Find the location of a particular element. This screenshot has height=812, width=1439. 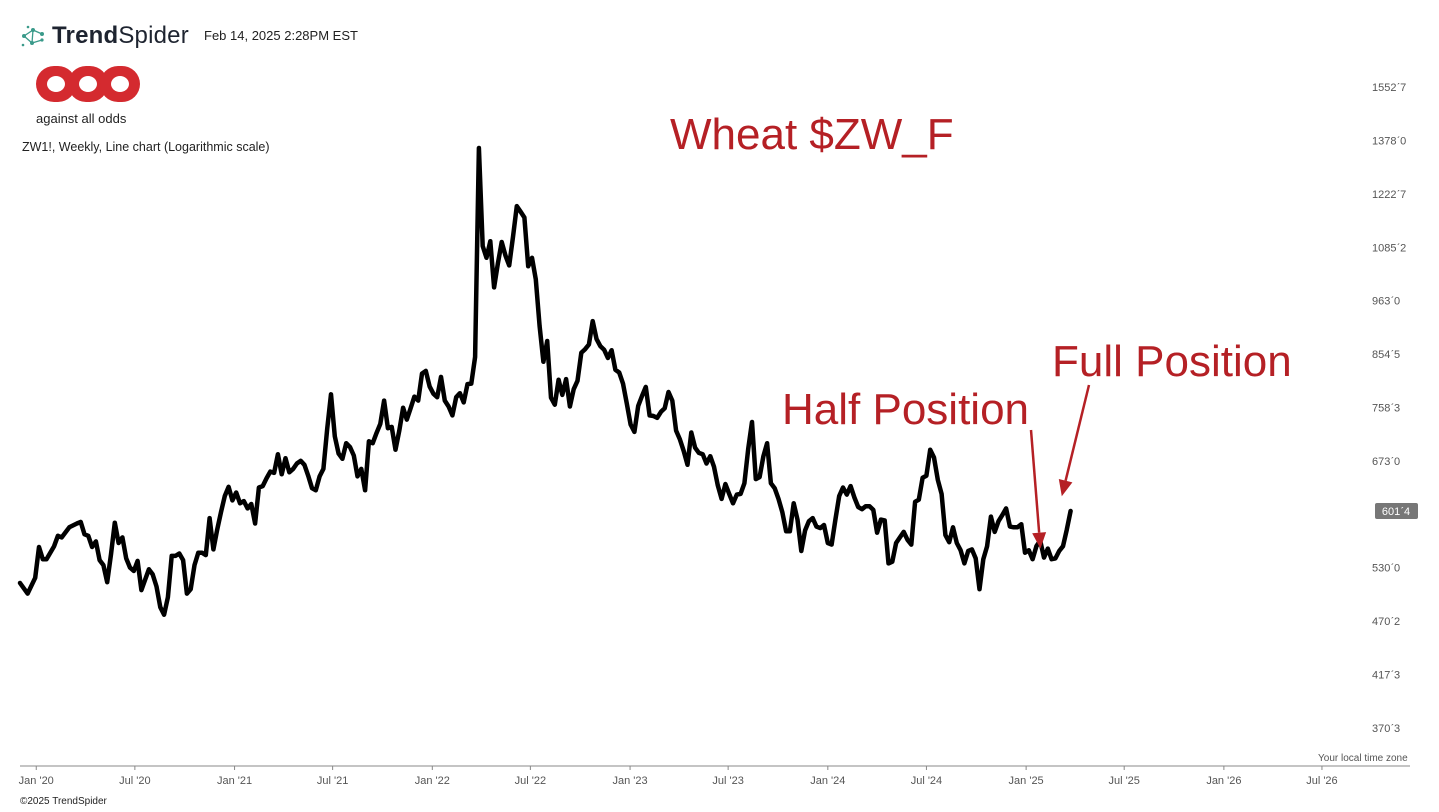

timezone-note: Your local time zone is located at coordinates (1363, 758).